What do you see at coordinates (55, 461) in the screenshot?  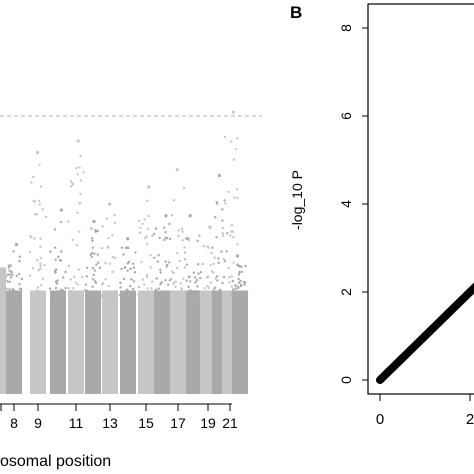 I see `manhattan-x-axis-label: osomal position` at bounding box center [55, 461].